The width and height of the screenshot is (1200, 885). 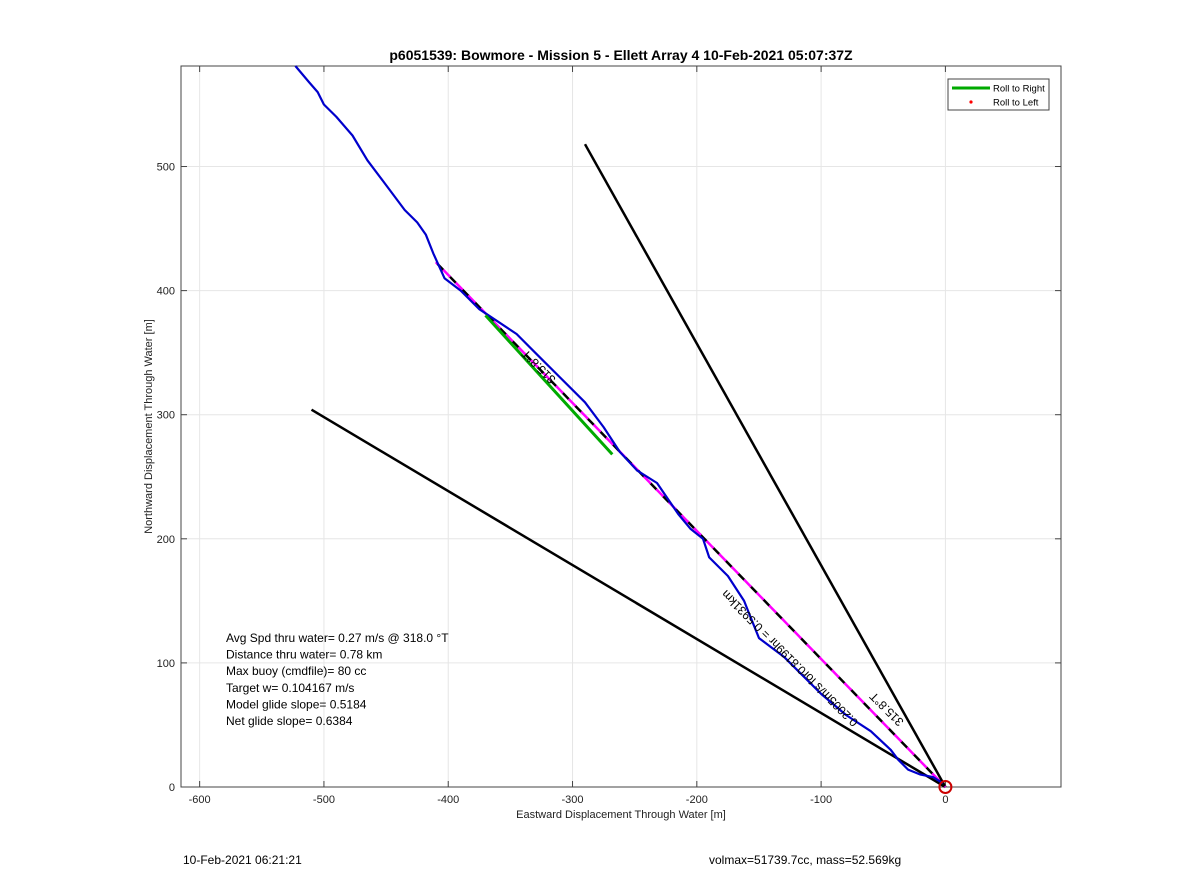 What do you see at coordinates (337, 638) in the screenshot?
I see `stats-line: Avg Spd thru water= 0.27 m/s @ 318.0 °T` at bounding box center [337, 638].